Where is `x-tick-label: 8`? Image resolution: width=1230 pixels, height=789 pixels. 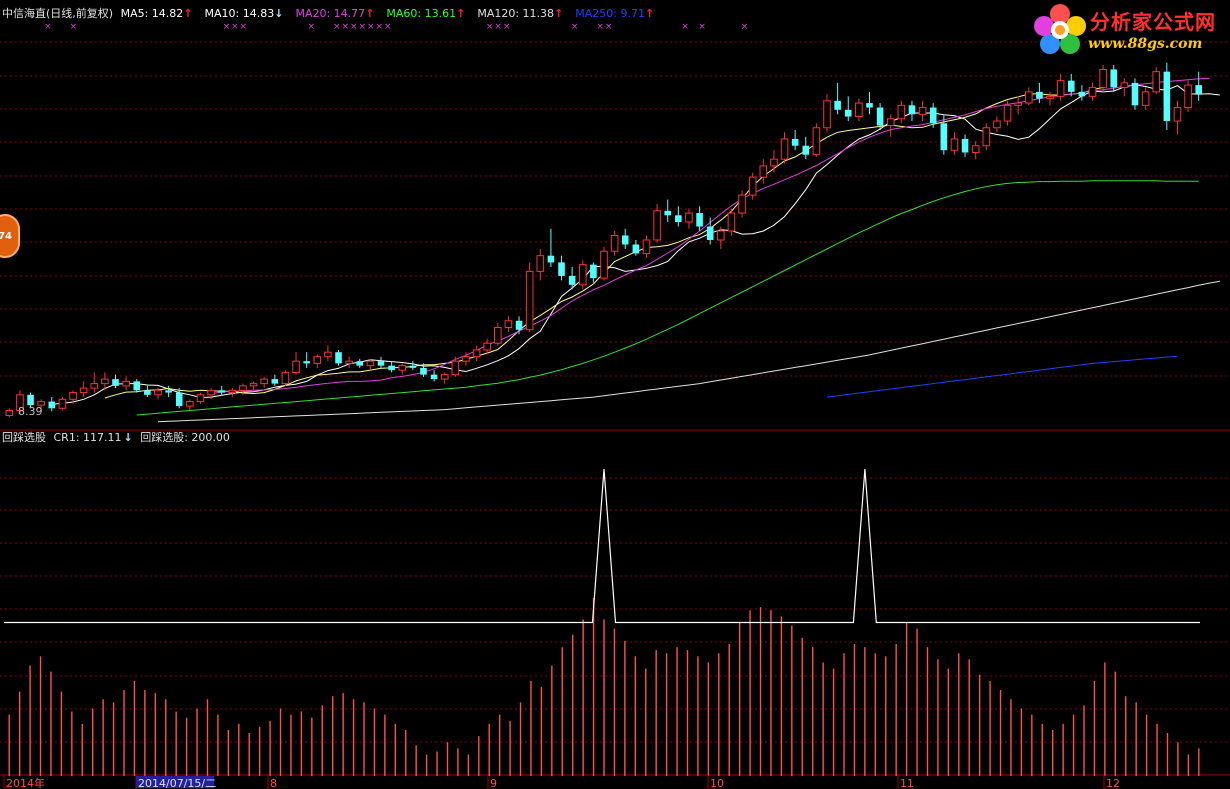
x-tick-label: 8 is located at coordinates (273, 783).